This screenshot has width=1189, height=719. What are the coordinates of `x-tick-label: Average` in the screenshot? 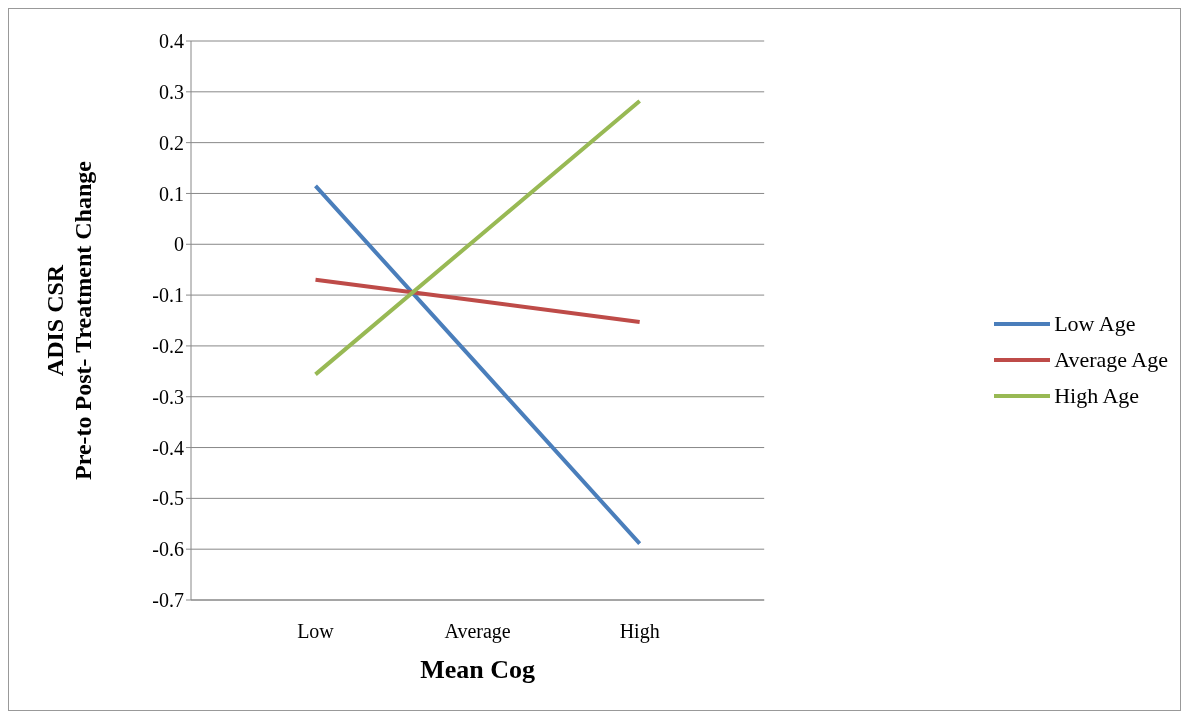 It's located at (477, 632).